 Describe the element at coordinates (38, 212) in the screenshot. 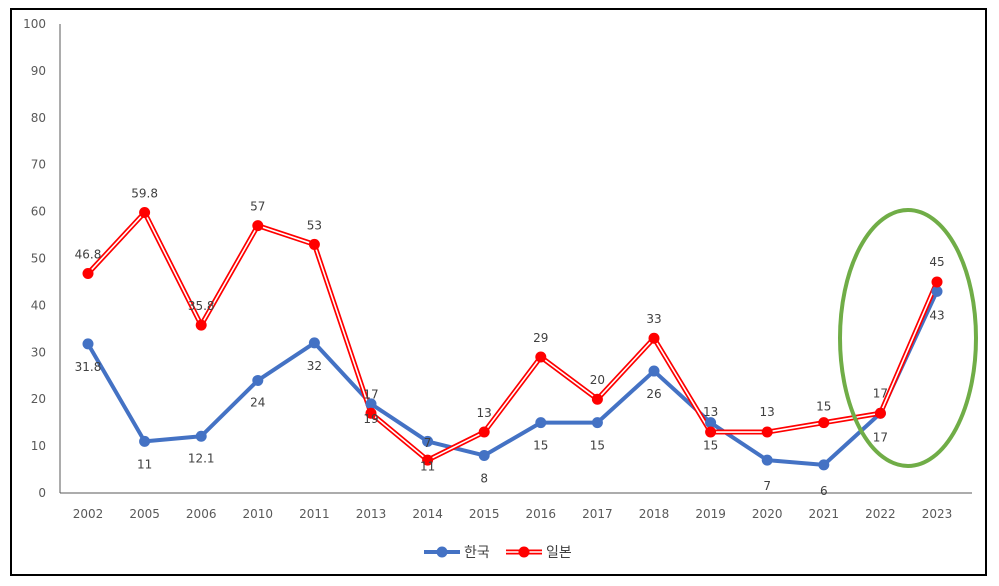

I see `y-tick-label: 60` at that location.